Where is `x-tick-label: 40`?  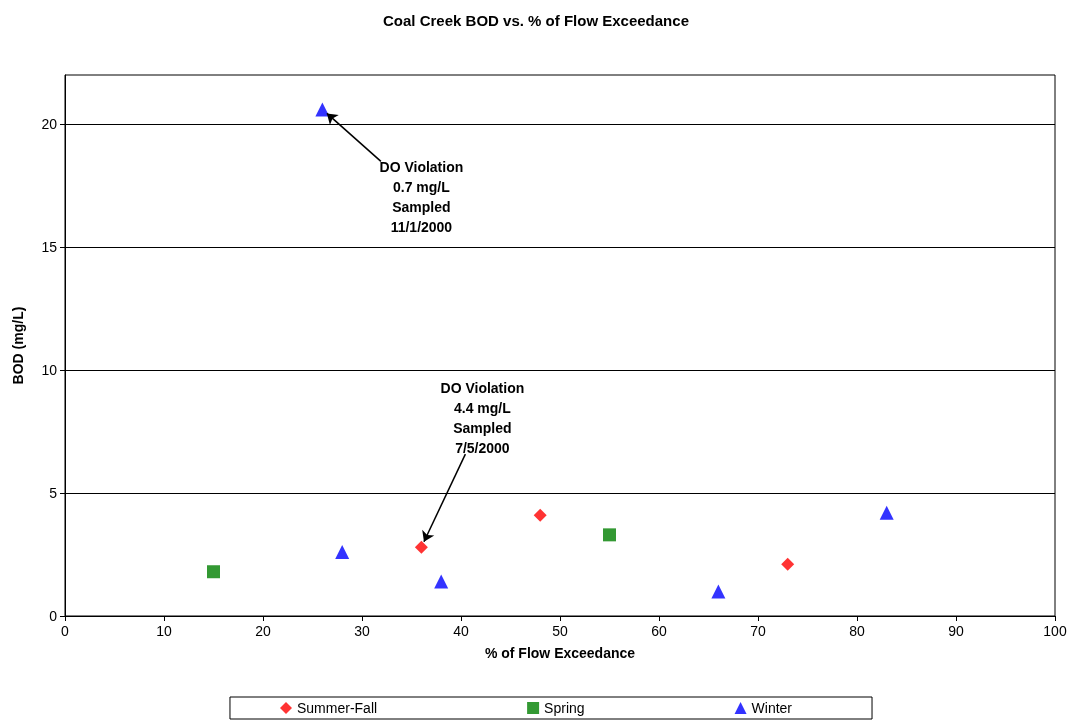 x-tick-label: 40 is located at coordinates (461, 631).